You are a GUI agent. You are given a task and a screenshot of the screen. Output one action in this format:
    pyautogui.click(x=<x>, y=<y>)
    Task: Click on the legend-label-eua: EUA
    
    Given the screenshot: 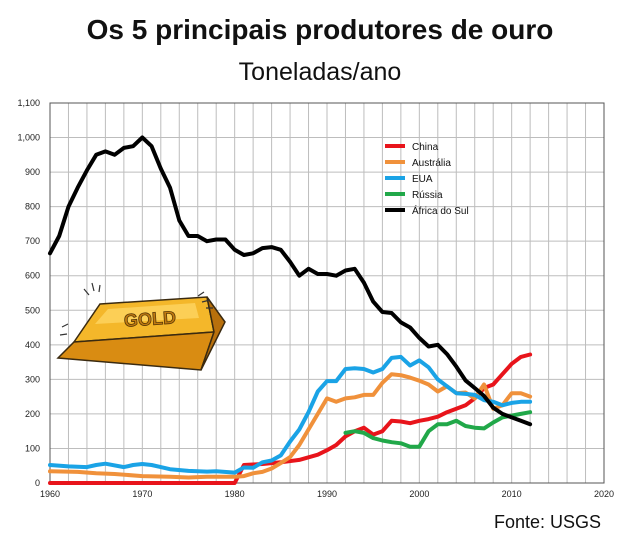 What is the action you would take?
    pyautogui.click(x=422, y=179)
    